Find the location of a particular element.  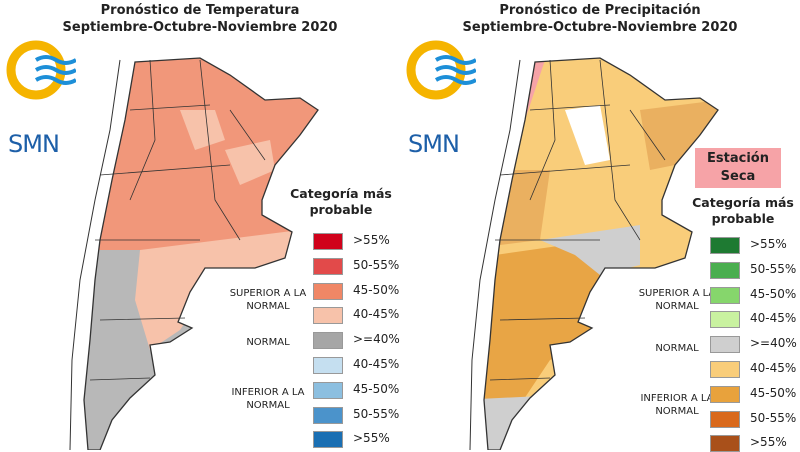

title-line1: Pronóstico de Precipitación is located at coordinates (600, 10).